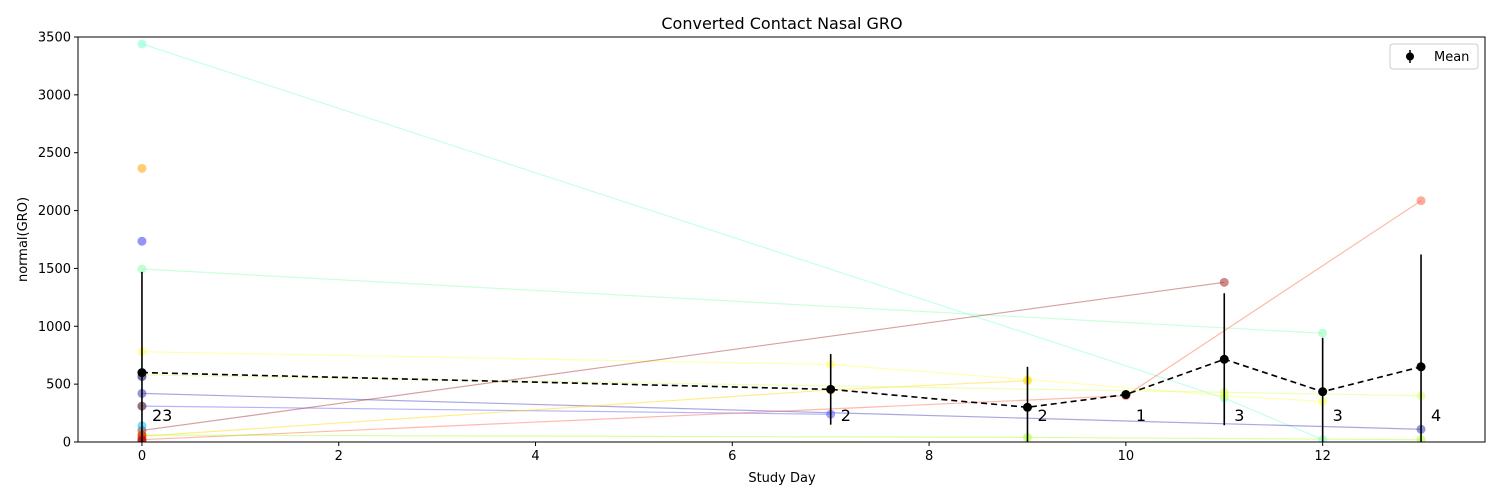  Describe the element at coordinates (1338, 415) in the screenshot. I see `count-label-5: 3` at that location.